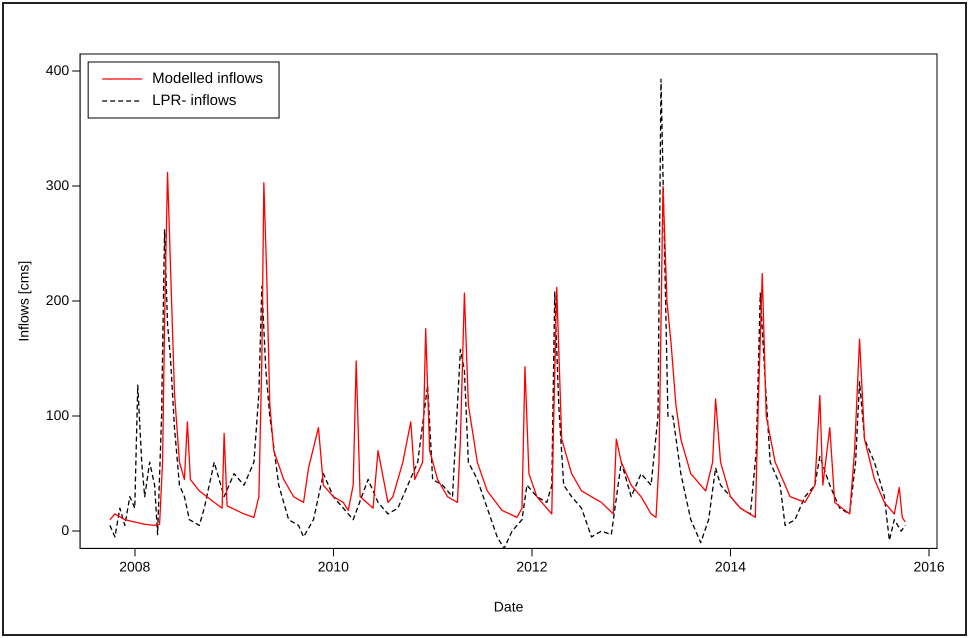  I want to click on x-tick-label: 2012, so click(532, 566).